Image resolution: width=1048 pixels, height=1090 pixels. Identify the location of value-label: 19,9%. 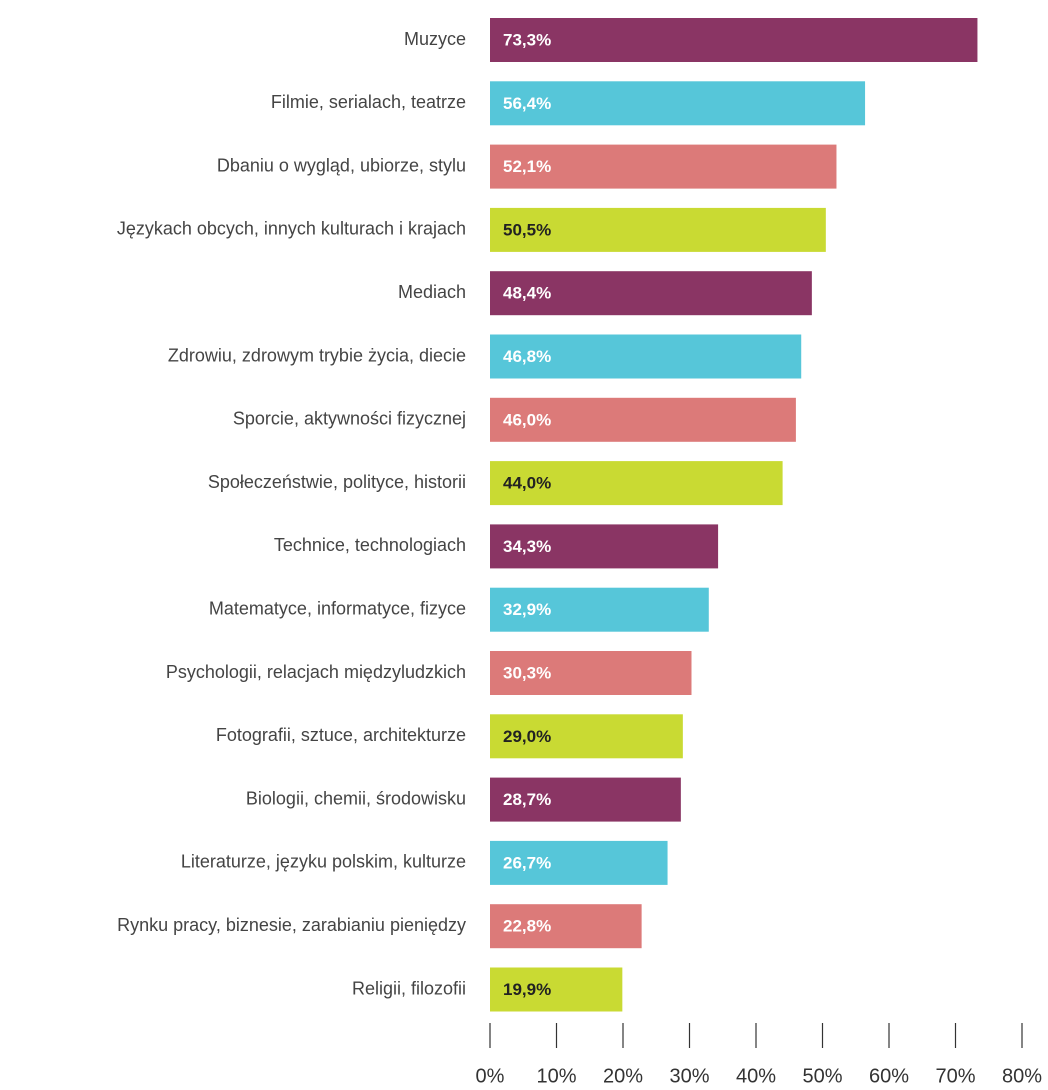
(527, 989).